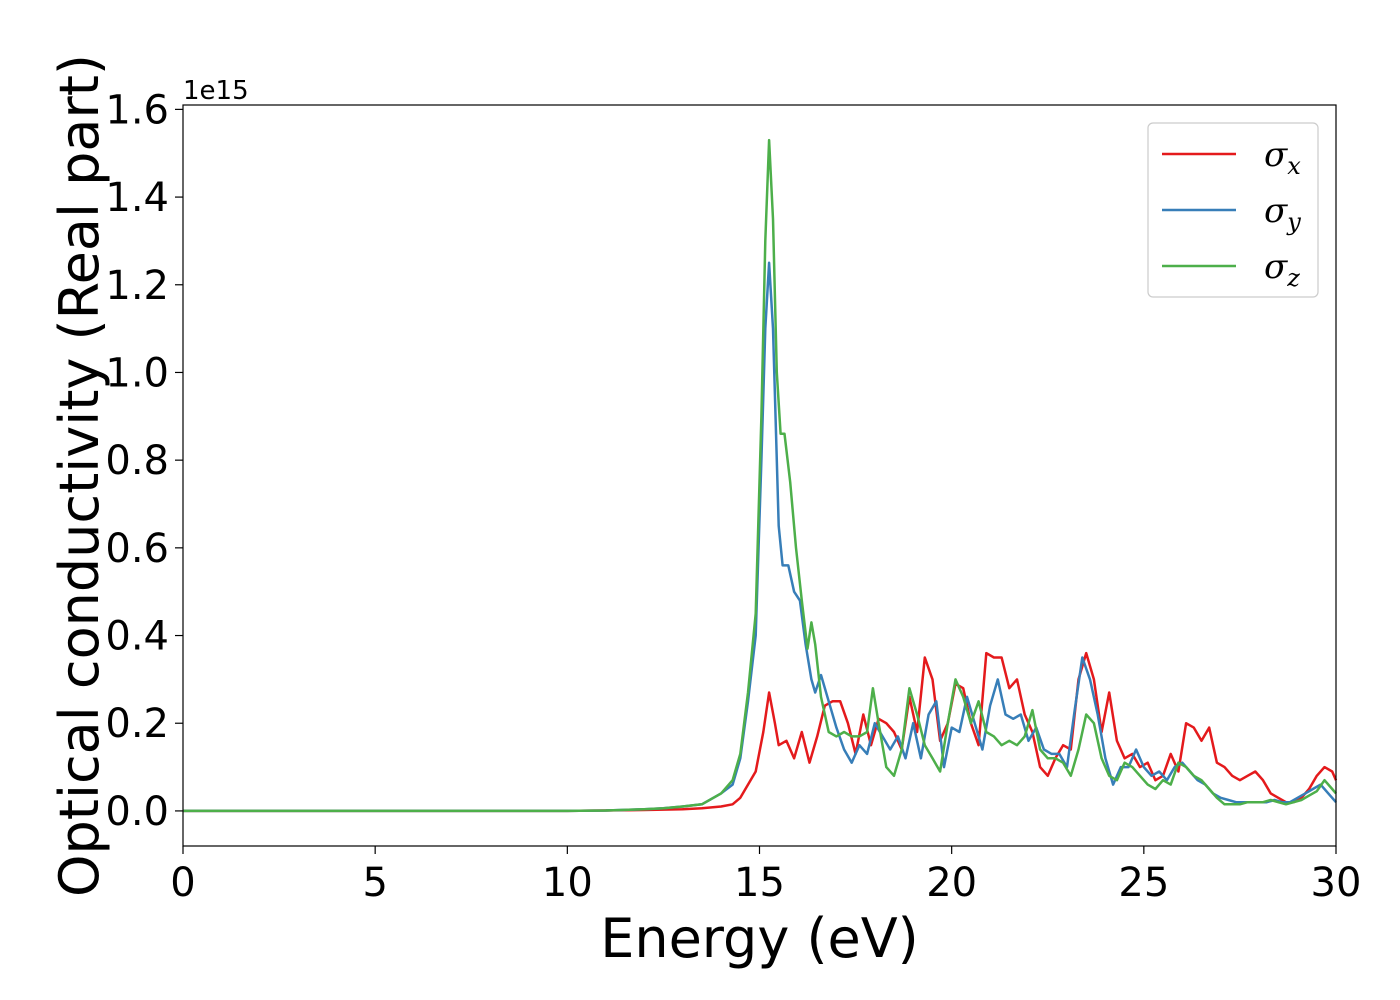 This screenshot has width=1400, height=1000. Describe the element at coordinates (137, 637) in the screenshot. I see `y-tick-label: 0.4` at that location.